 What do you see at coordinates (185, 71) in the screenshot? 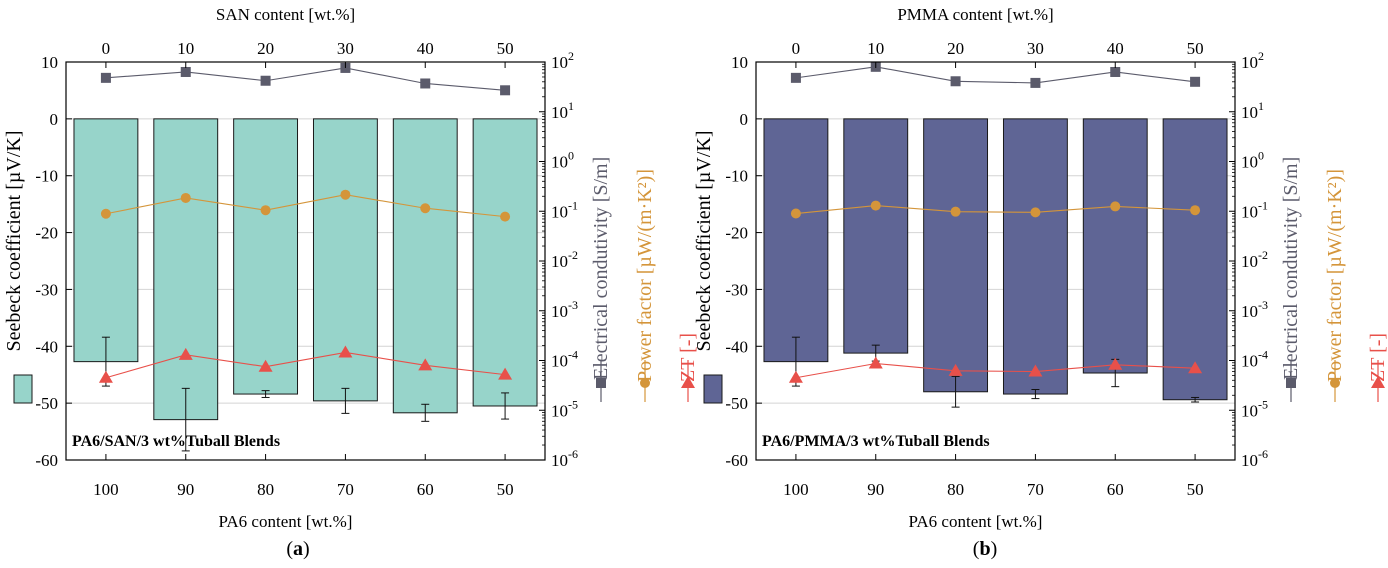
I see `conductivity-point` at bounding box center [185, 71].